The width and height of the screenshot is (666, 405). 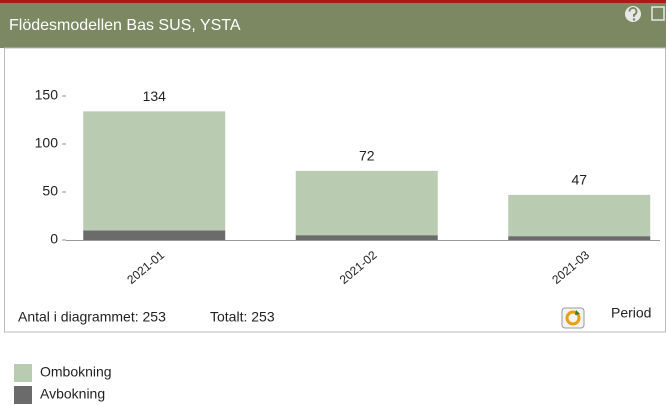 What do you see at coordinates (573, 318) in the screenshot?
I see `refresh-icon` at bounding box center [573, 318].